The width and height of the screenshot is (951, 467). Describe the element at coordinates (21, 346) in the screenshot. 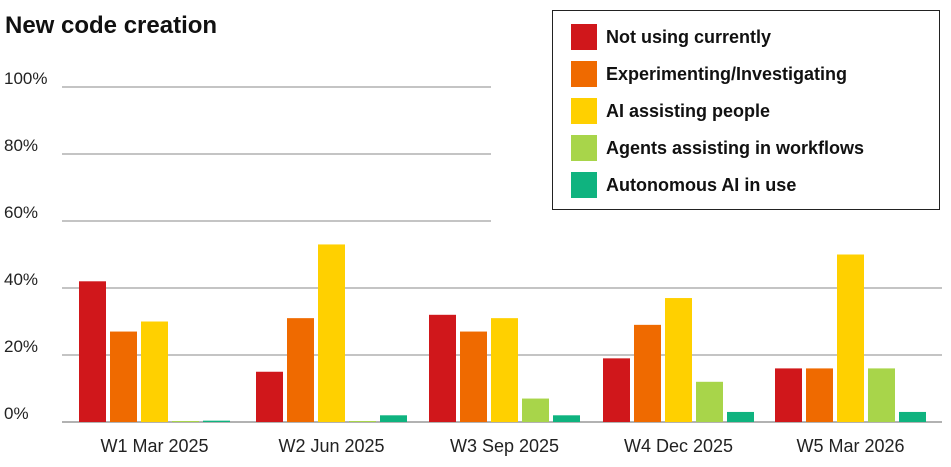

I see `y-tick-label: 20%` at that location.